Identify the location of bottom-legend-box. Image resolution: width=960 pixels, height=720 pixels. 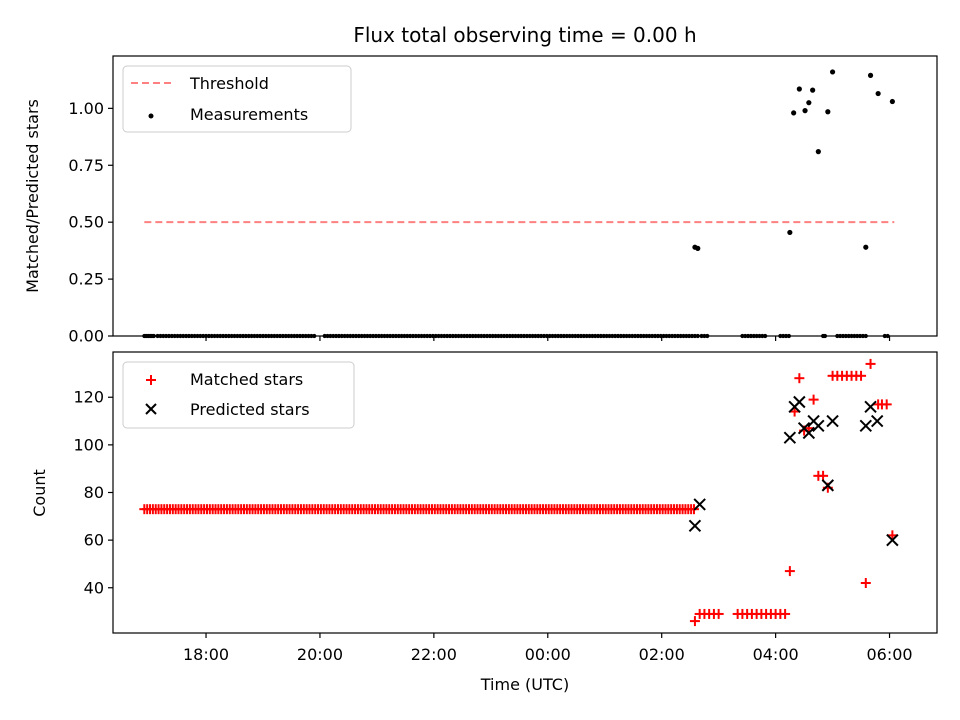
(238, 395).